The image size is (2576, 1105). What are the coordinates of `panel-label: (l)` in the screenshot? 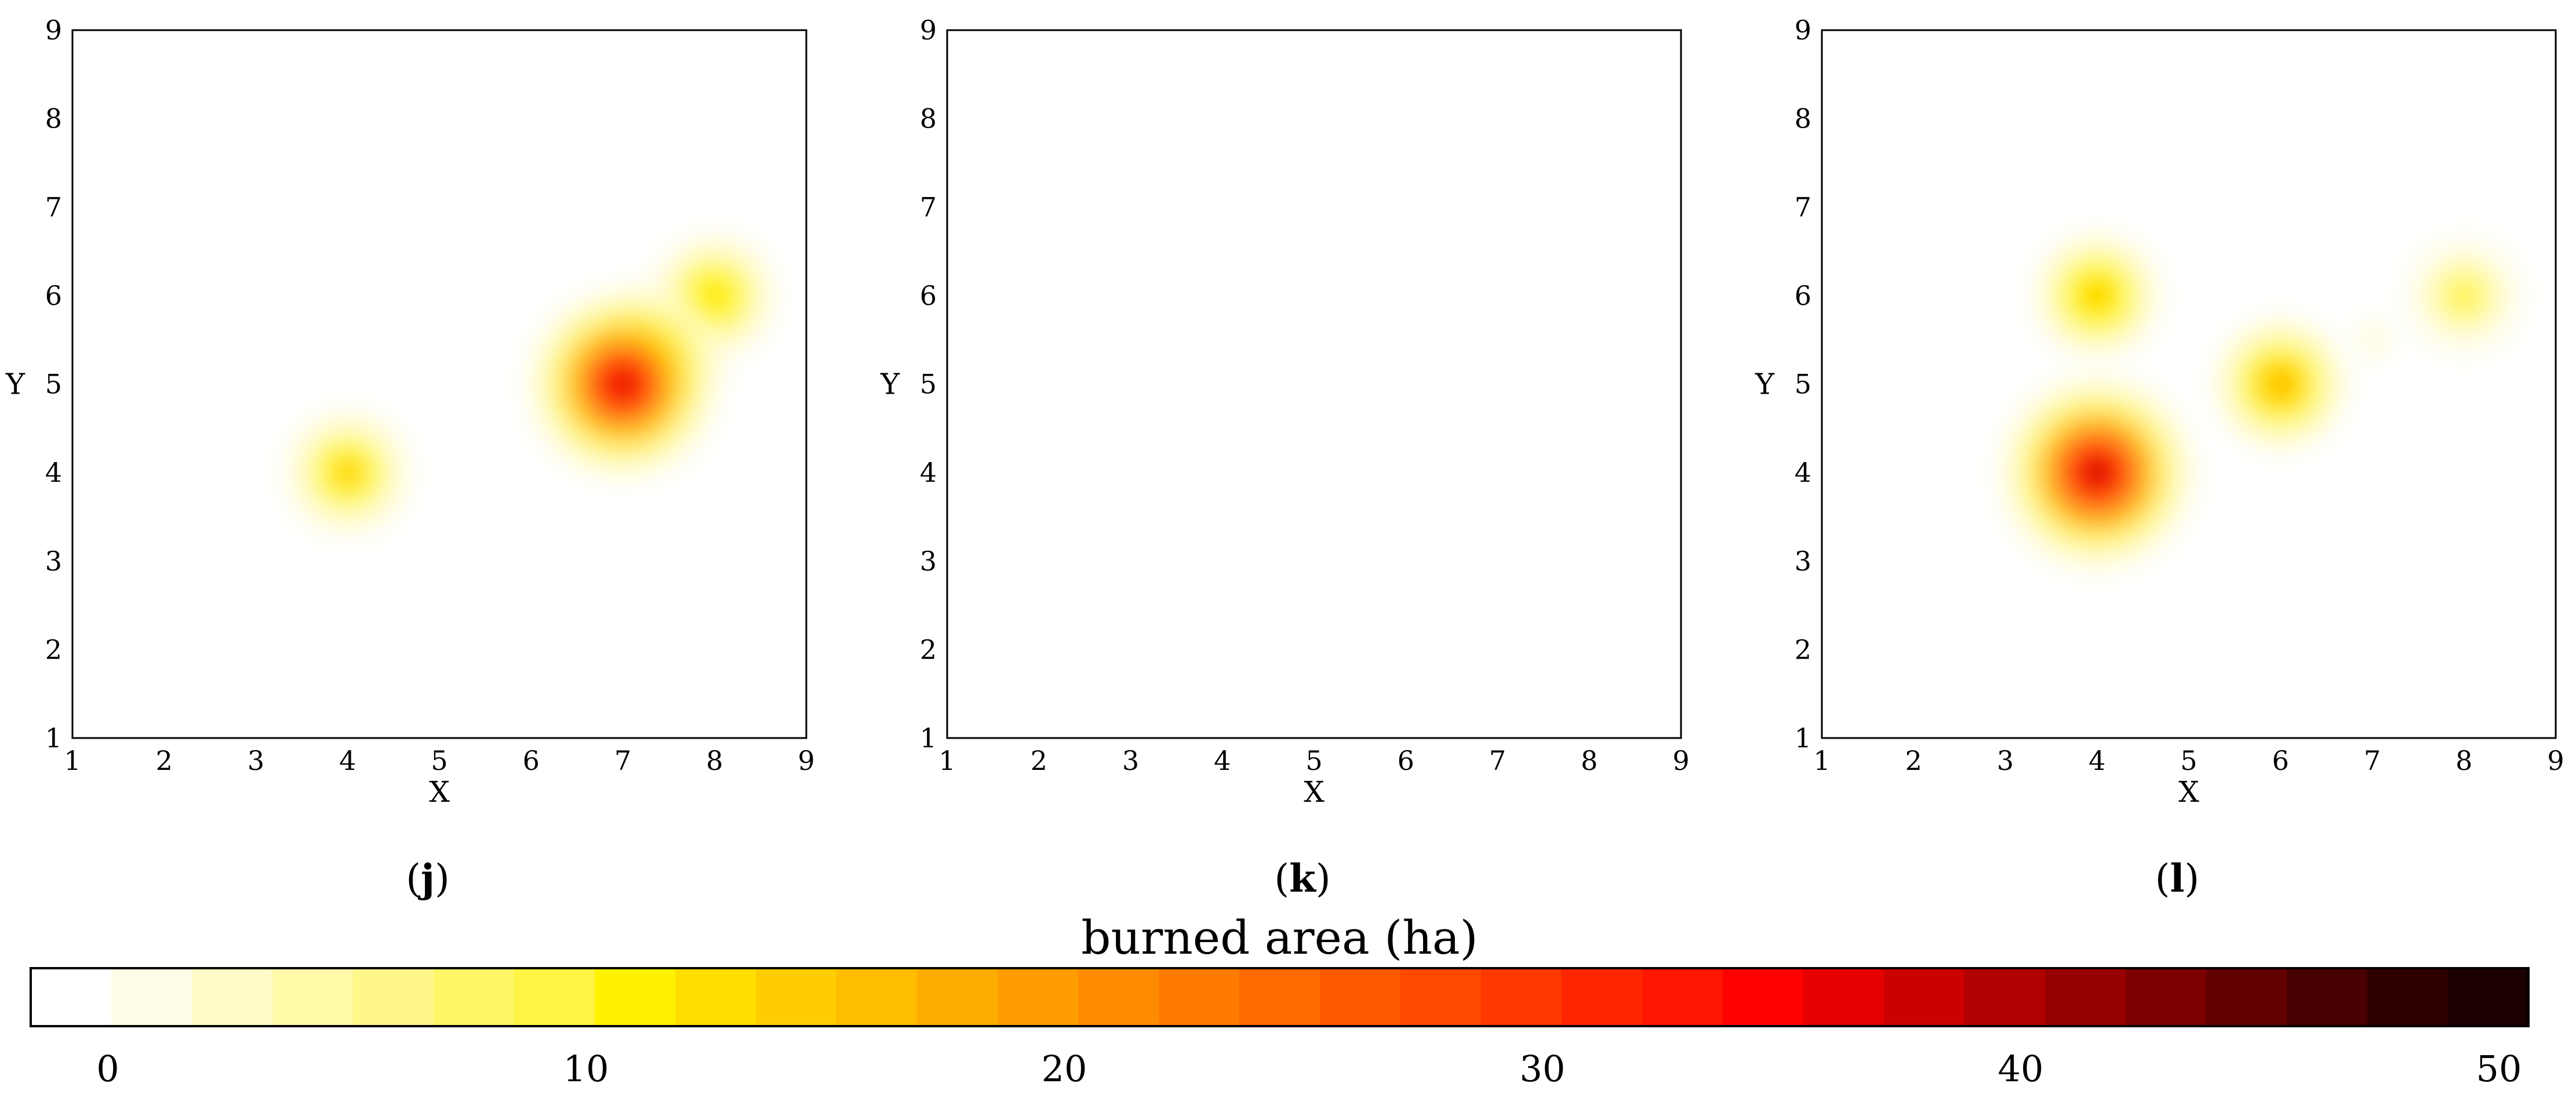 It's located at (2177, 878).